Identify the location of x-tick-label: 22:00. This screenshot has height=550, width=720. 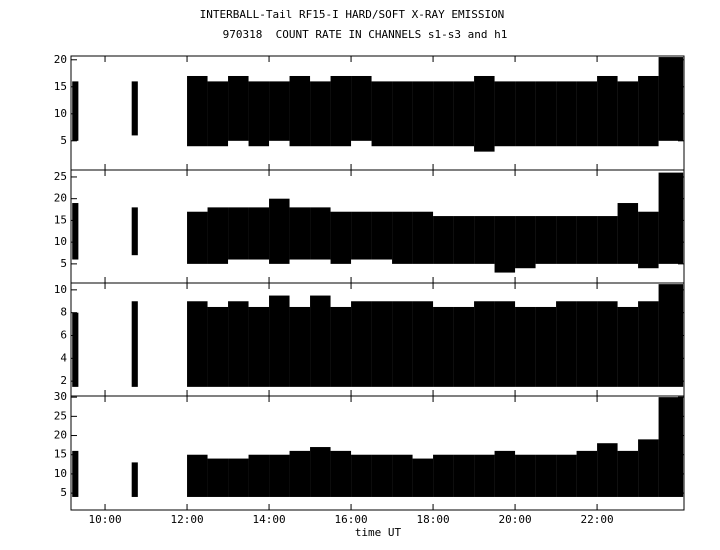
(597, 519).